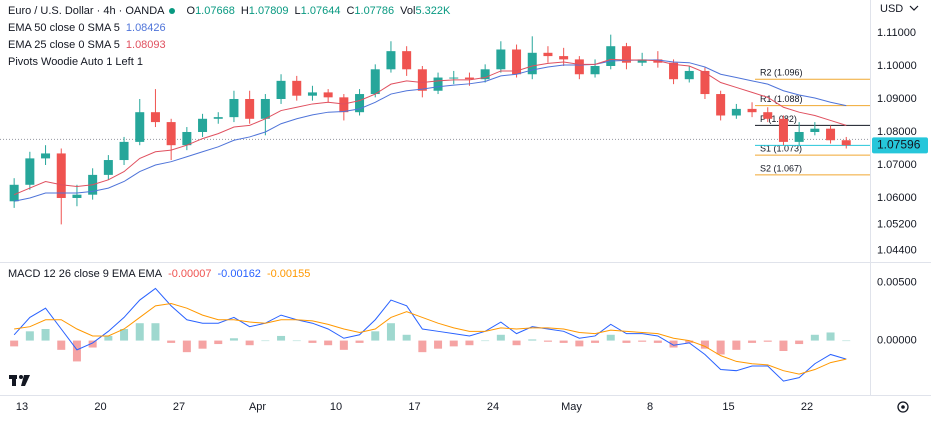  I want to click on market-open-dot, so click(172, 11).